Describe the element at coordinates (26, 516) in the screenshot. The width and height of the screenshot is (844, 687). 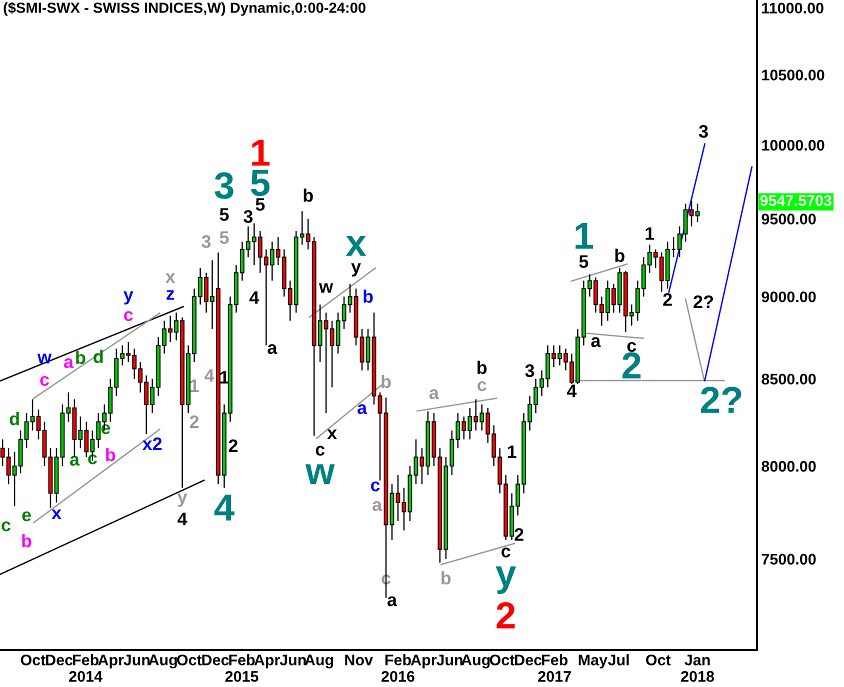
I see `annotation: e` at that location.